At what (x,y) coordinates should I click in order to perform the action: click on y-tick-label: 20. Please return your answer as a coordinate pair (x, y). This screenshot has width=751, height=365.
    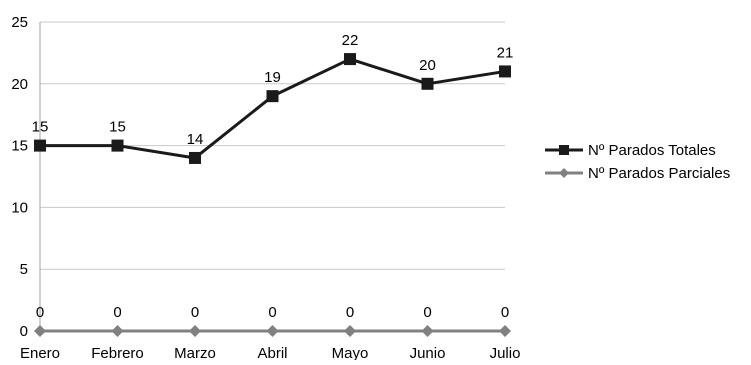
    Looking at the image, I should click on (19, 84).